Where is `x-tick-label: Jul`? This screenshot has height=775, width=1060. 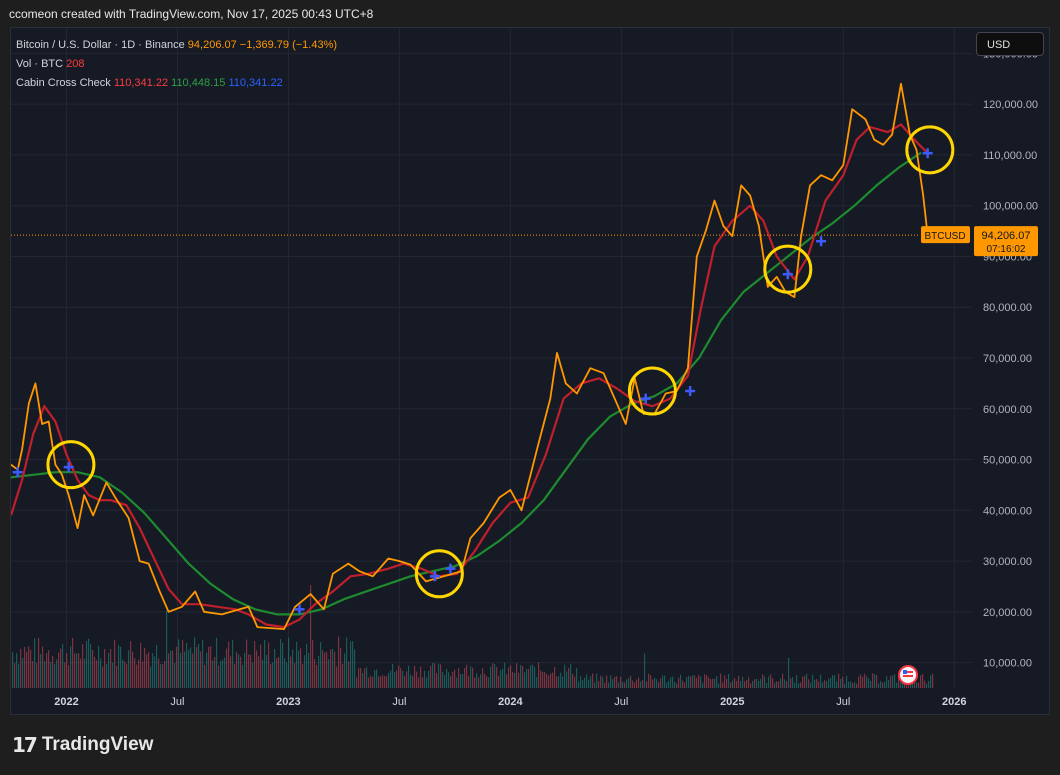 x-tick-label: Jul is located at coordinates (177, 702).